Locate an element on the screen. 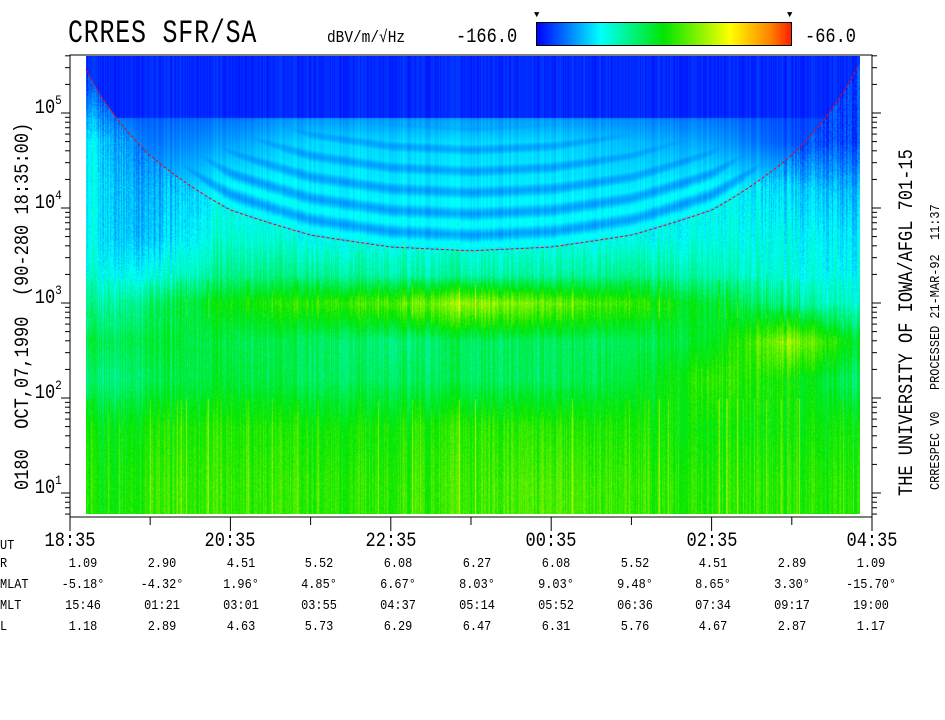  ephemeris-cell: 8.03° is located at coordinates (477, 585).